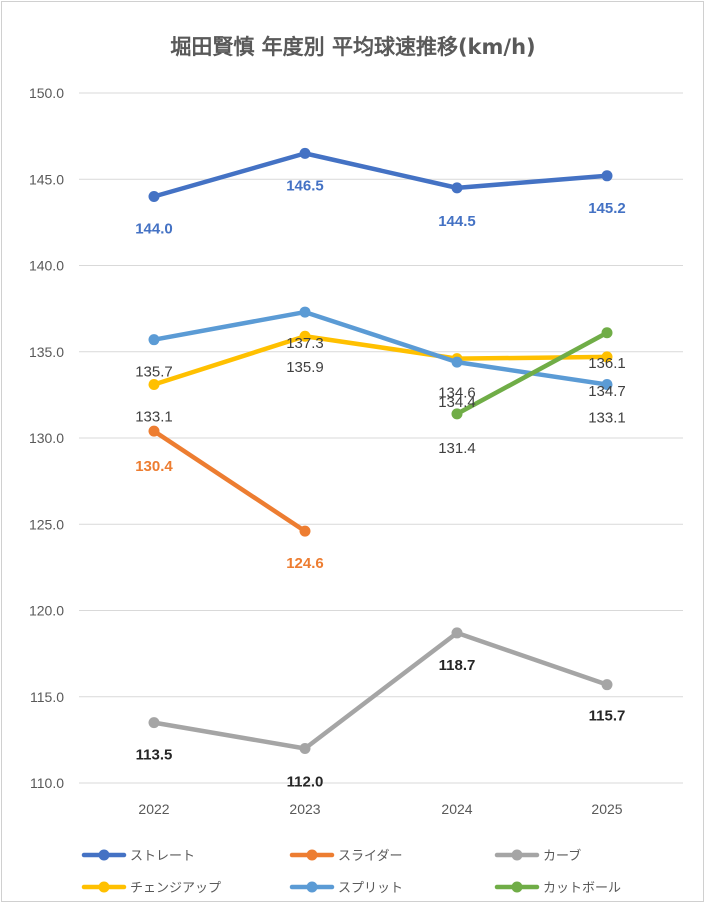 Image resolution: width=705 pixels, height=903 pixels. What do you see at coordinates (457, 221) in the screenshot?
I see `data-label: 144.5` at bounding box center [457, 221].